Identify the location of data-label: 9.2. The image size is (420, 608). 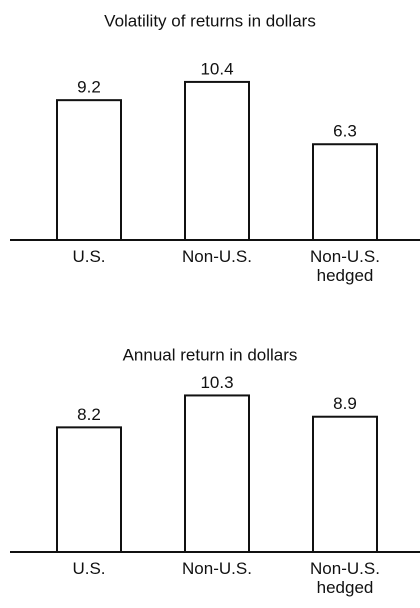
(89, 87).